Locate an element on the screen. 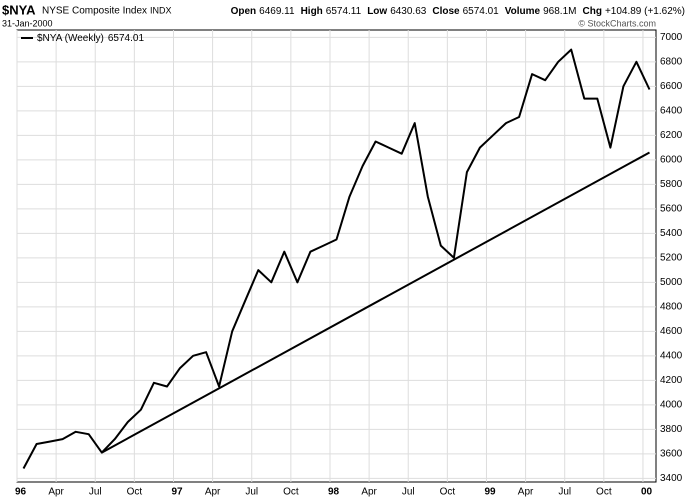 The height and width of the screenshot is (500, 700). legend-name: $NYA (Weekly) is located at coordinates (70, 38).